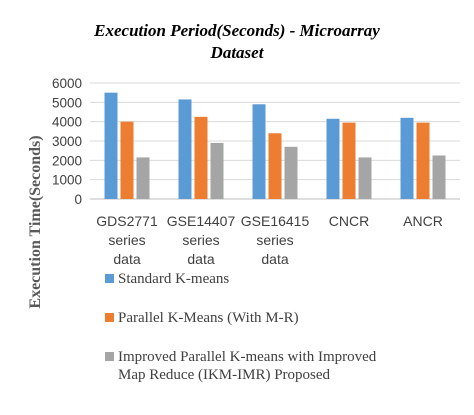 Image resolution: width=474 pixels, height=415 pixels. I want to click on y-tick-label: 5000, so click(67, 102).